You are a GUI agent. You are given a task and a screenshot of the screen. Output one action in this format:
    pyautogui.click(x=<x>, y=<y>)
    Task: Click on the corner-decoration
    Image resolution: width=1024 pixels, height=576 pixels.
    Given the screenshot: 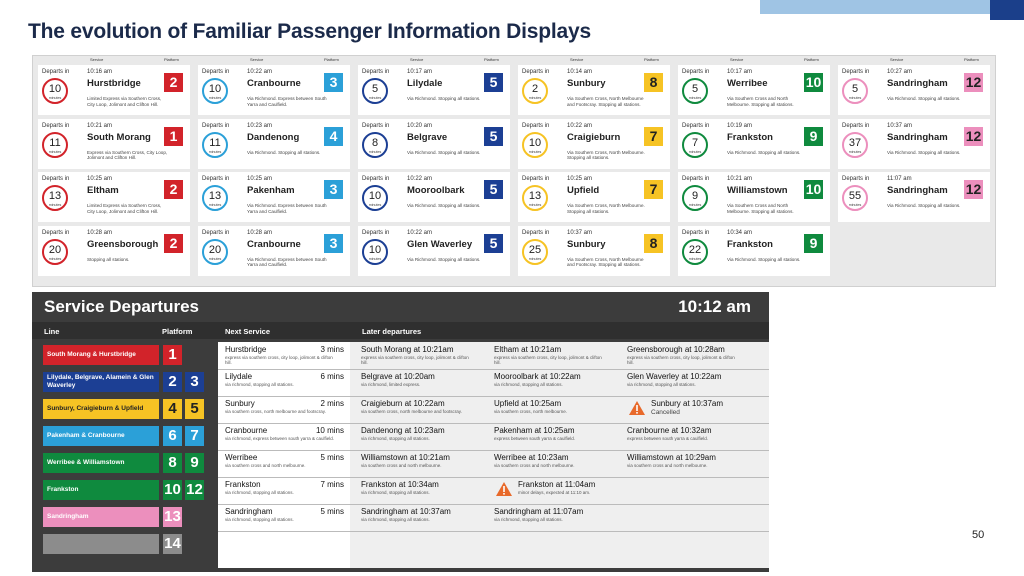 What is the action you would take?
    pyautogui.click(x=892, y=10)
    